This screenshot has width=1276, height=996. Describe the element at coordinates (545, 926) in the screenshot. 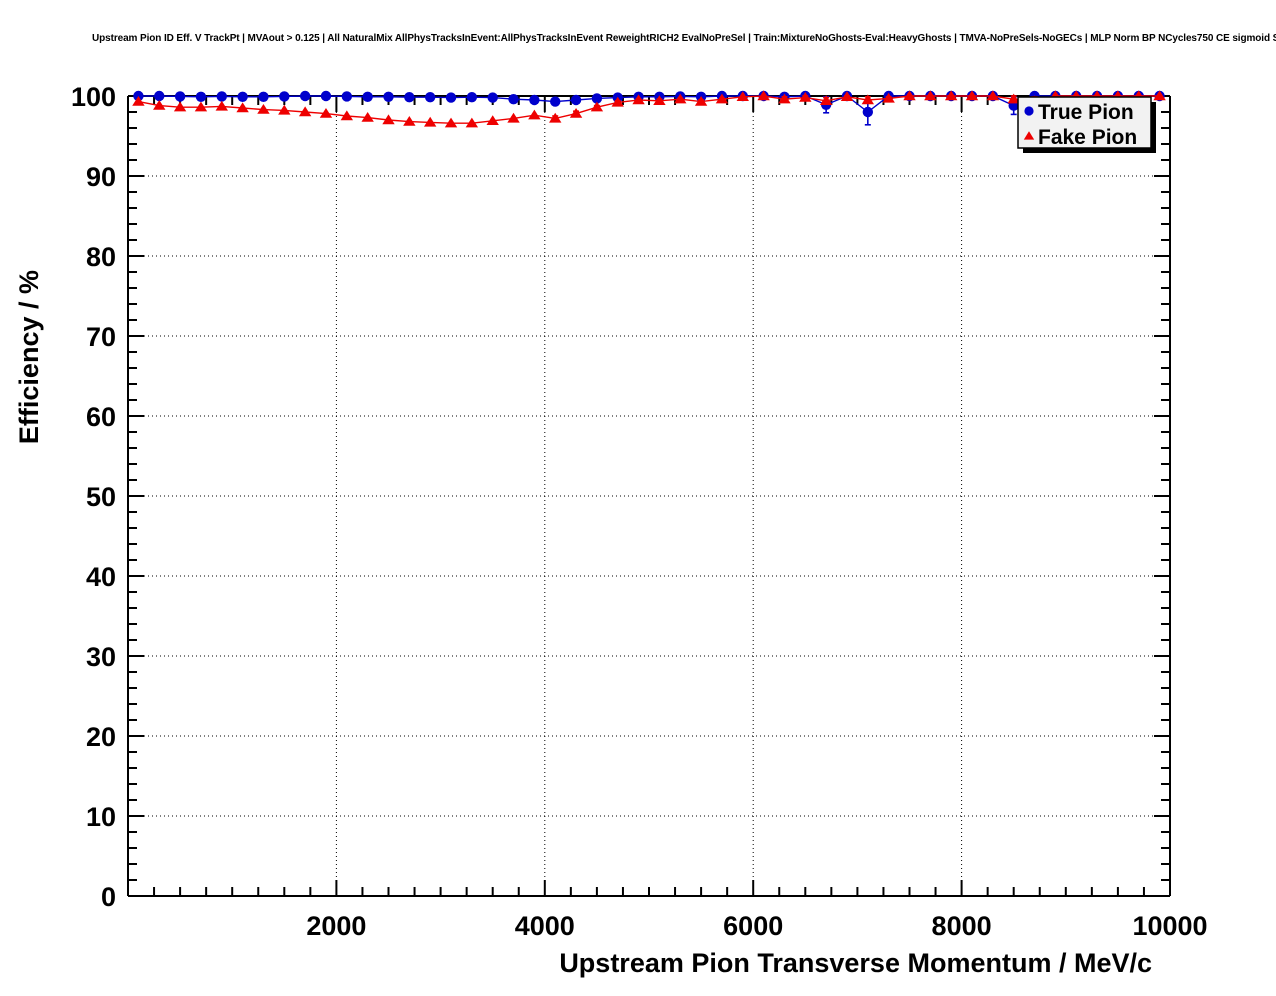

I see `x-tick-label: 4000` at that location.